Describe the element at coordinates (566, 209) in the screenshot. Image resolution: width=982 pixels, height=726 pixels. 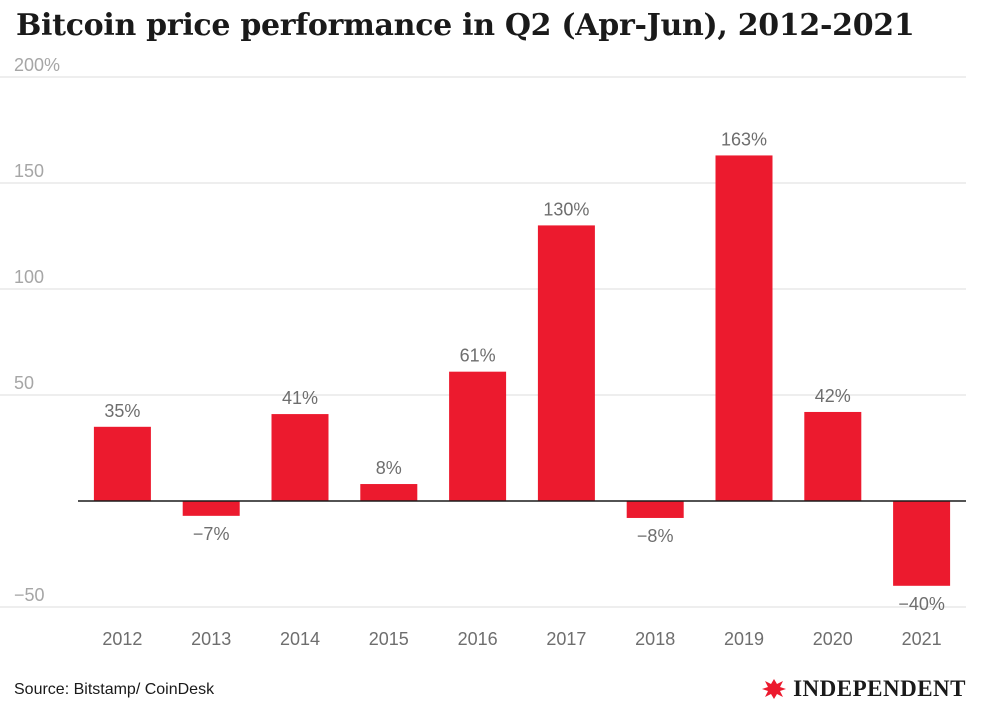
I see `data-label: 130%` at that location.